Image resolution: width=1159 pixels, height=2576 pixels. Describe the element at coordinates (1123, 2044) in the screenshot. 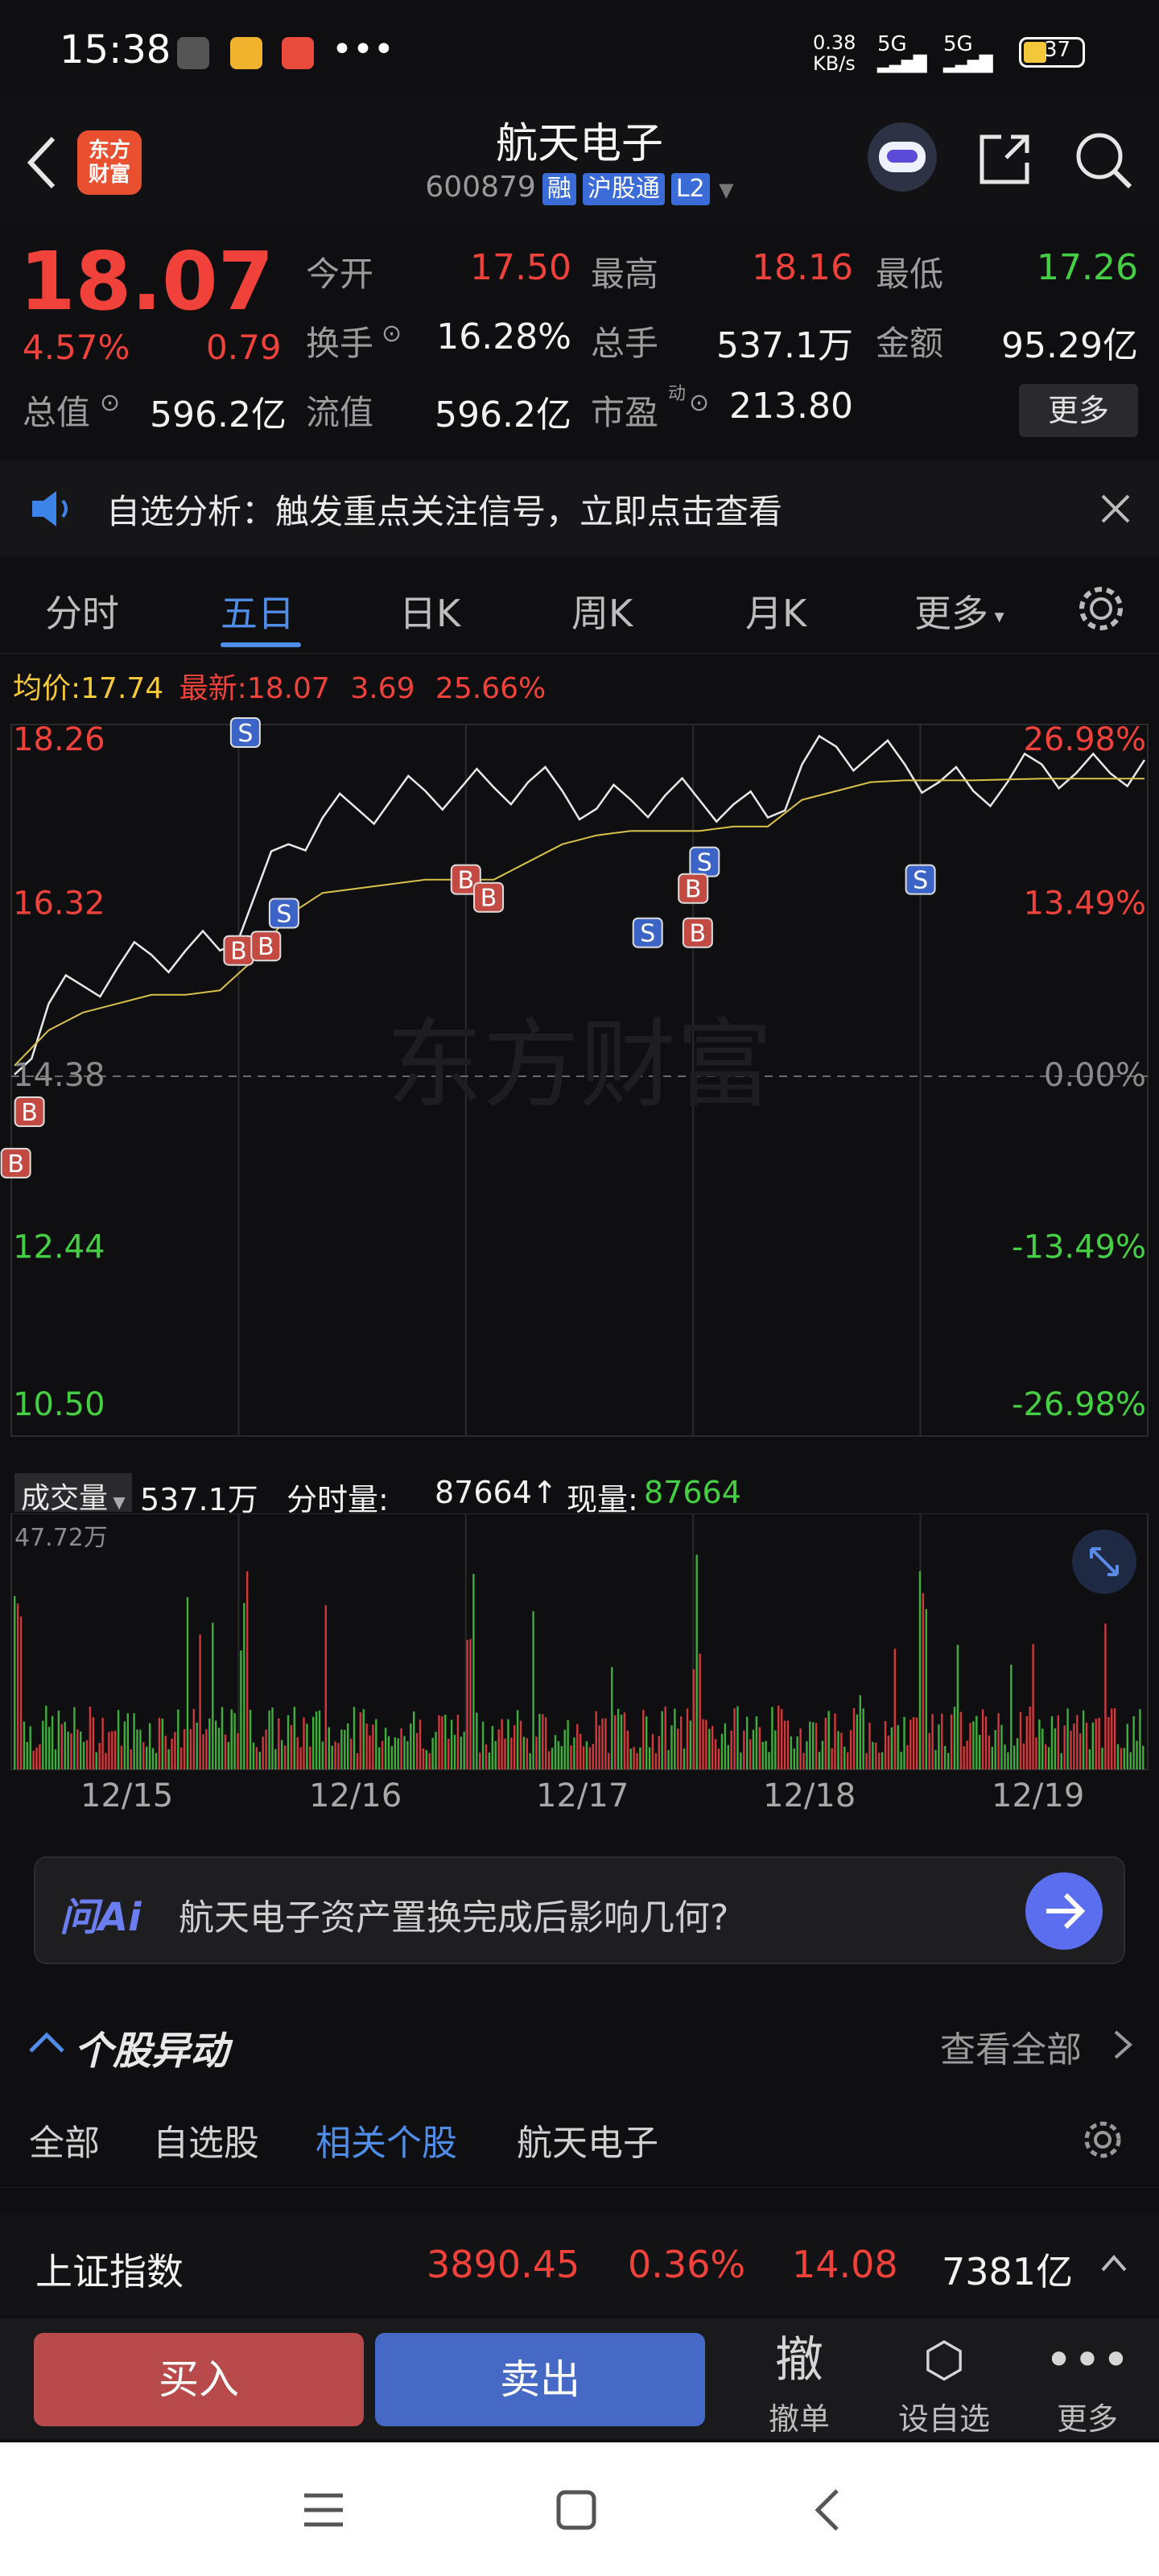

I see `chevron-right-icon` at that location.